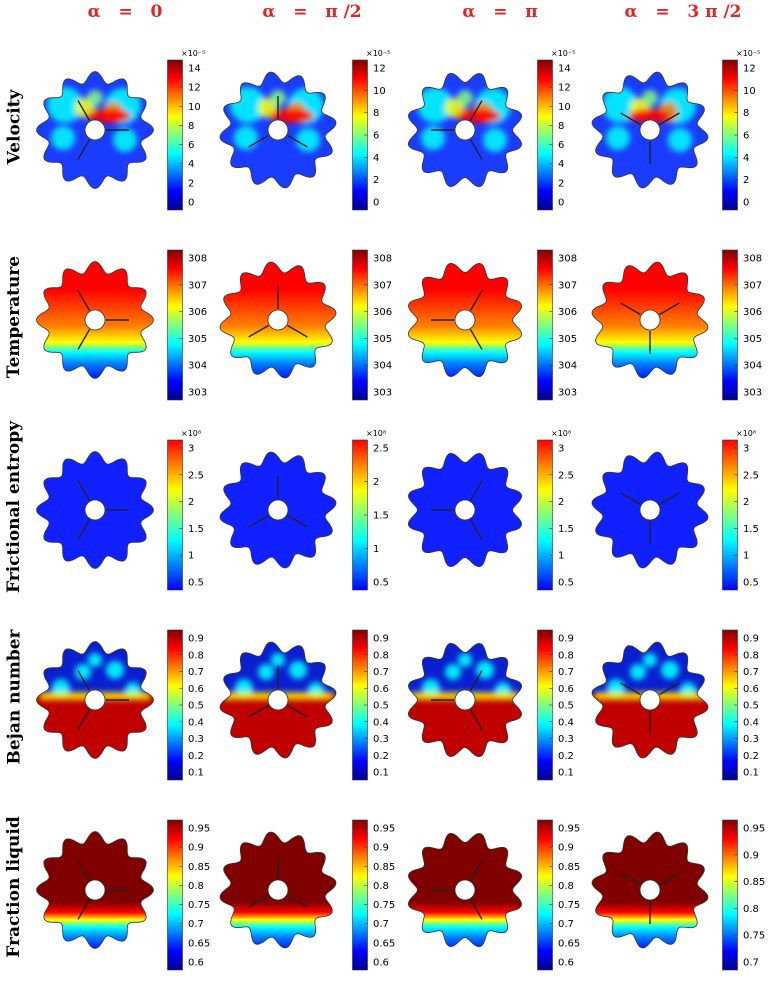 This screenshot has width=774, height=992. What do you see at coordinates (555, 510) in the screenshot?
I see `colorbar-entropy-2: ×10⁸ 3 2.5 2 1.5 1 0.5` at bounding box center [555, 510].